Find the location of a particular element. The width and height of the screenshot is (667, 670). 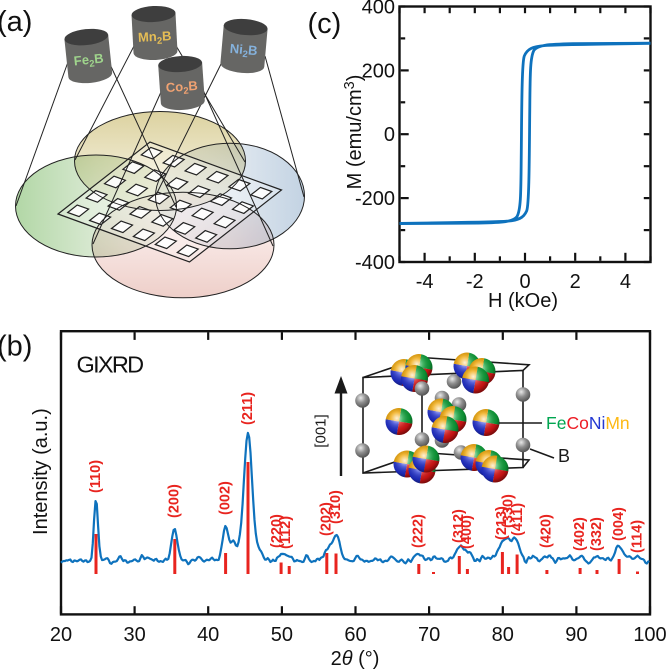

svg-text: 2 is located at coordinates (575, 282).